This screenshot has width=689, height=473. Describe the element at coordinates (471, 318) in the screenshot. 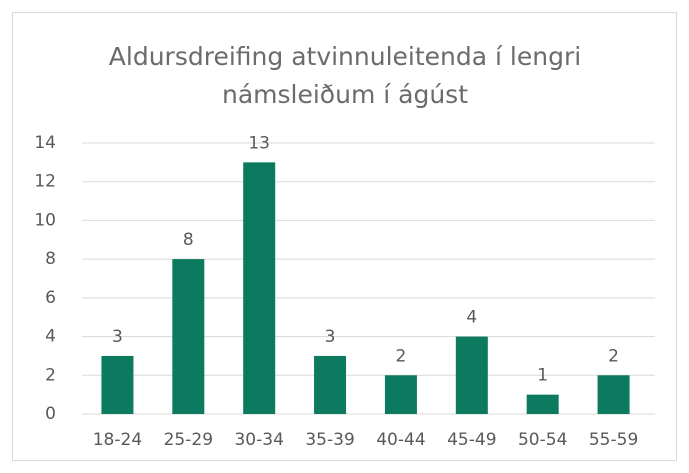

I see `data-label: 4` at that location.